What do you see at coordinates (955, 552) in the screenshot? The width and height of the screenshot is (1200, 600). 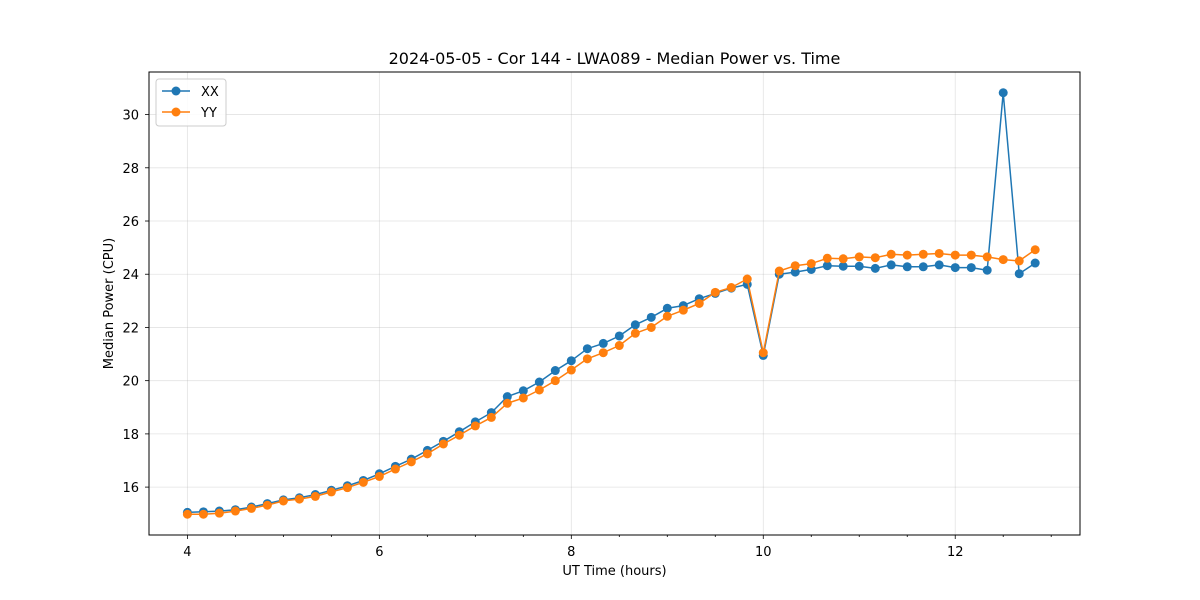 I see `x-tick-label: 12` at bounding box center [955, 552].